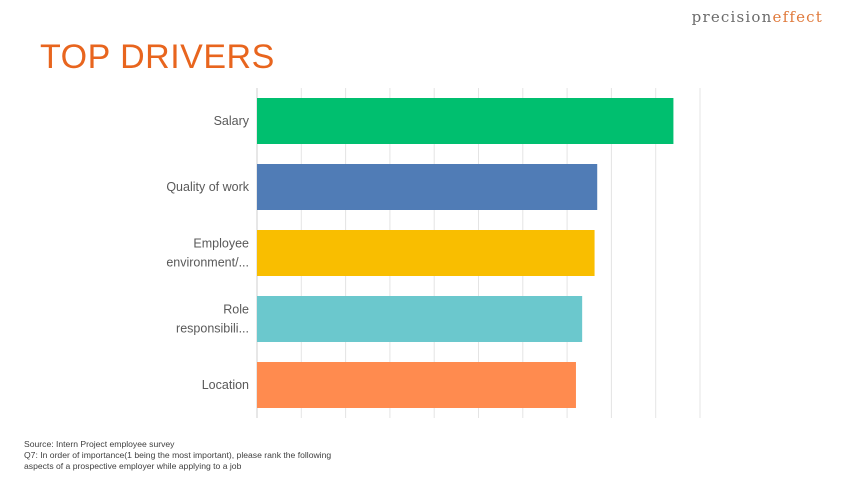 This screenshot has height=480, width=853. I want to click on category-label-1: Quality of work, so click(207, 187).